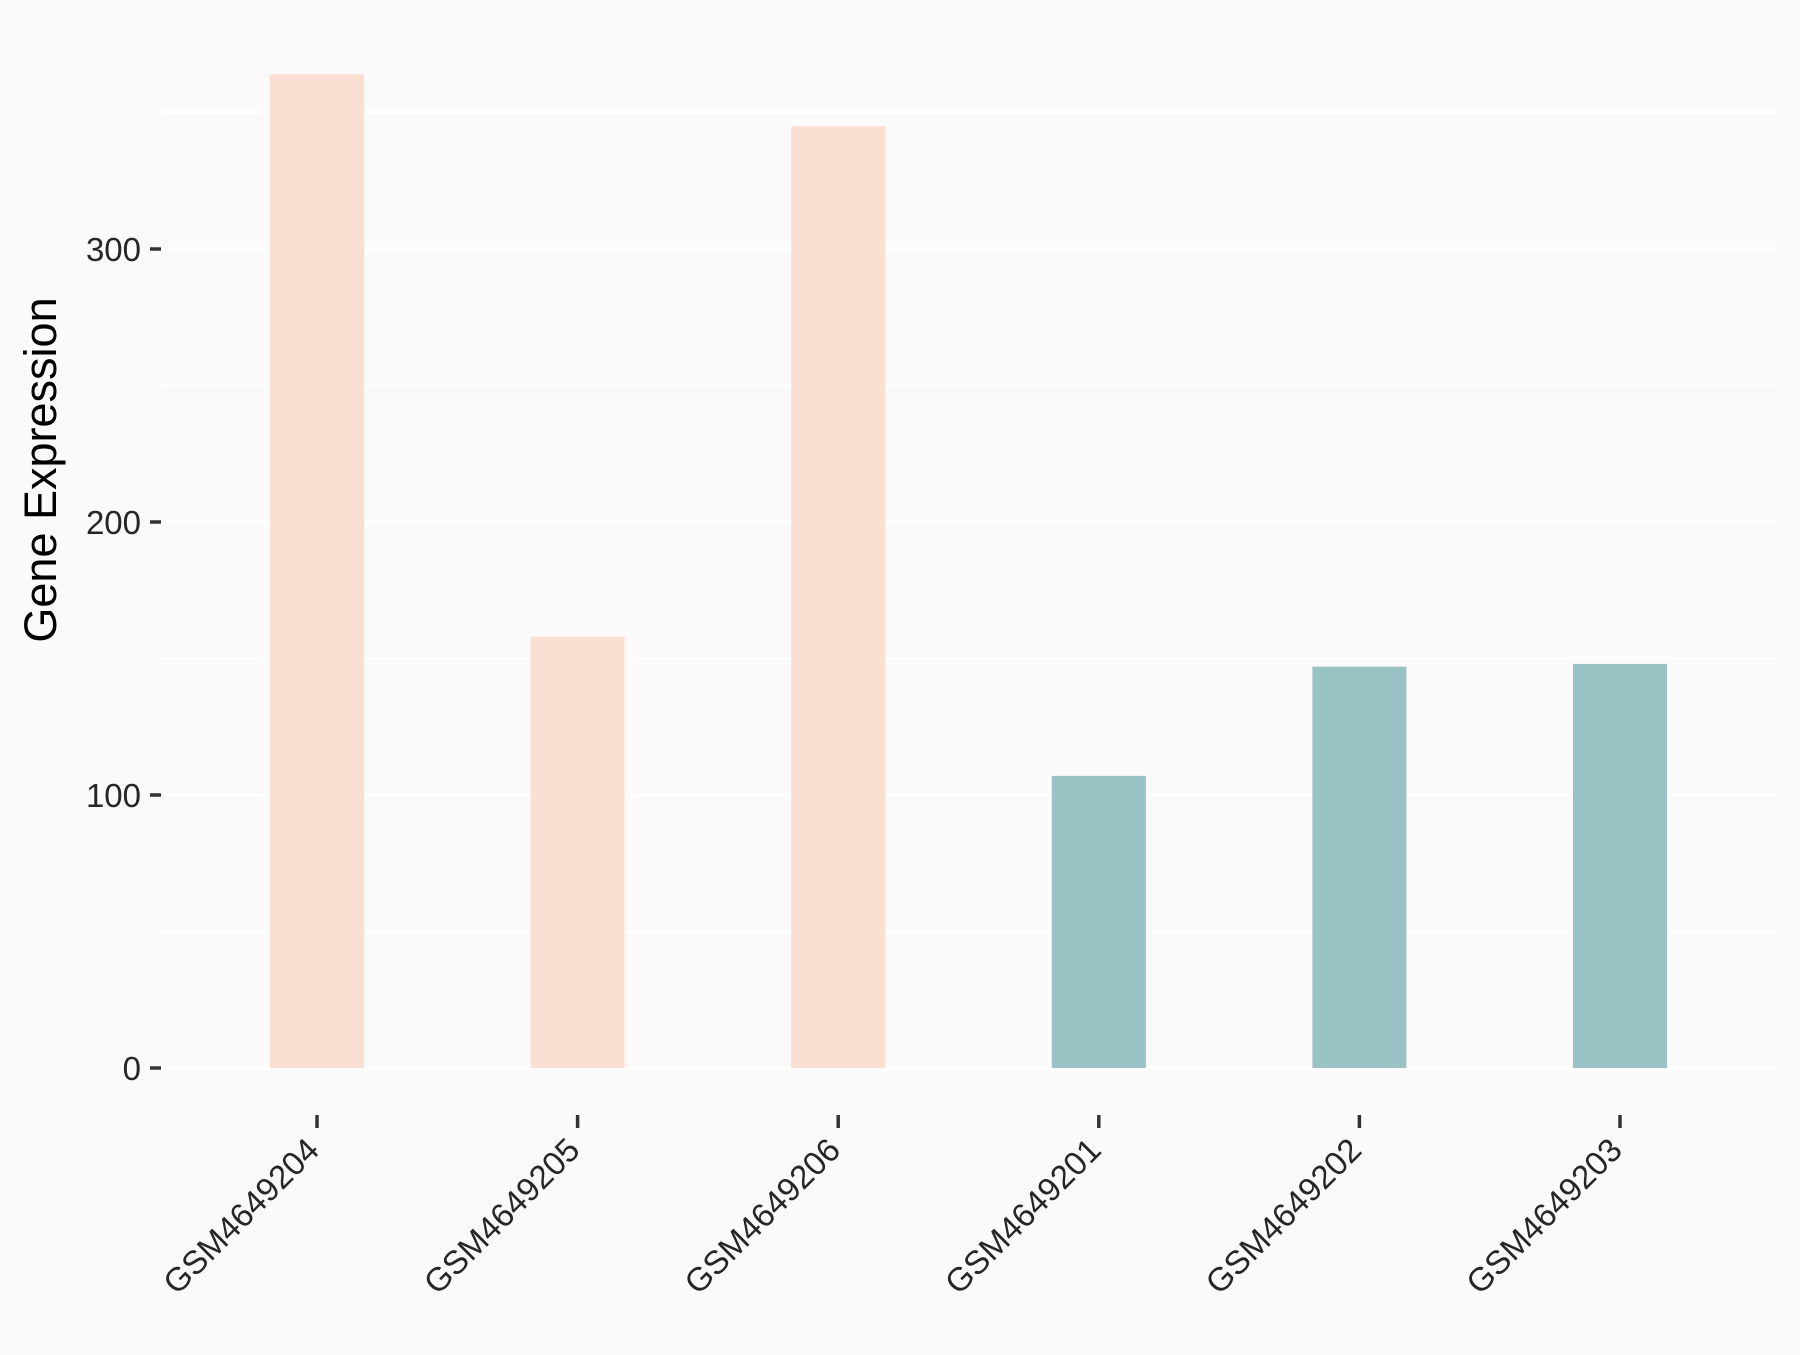 The width and height of the screenshot is (1800, 1355). Describe the element at coordinates (1098, 921) in the screenshot. I see `bar-GSM4649201` at that location.